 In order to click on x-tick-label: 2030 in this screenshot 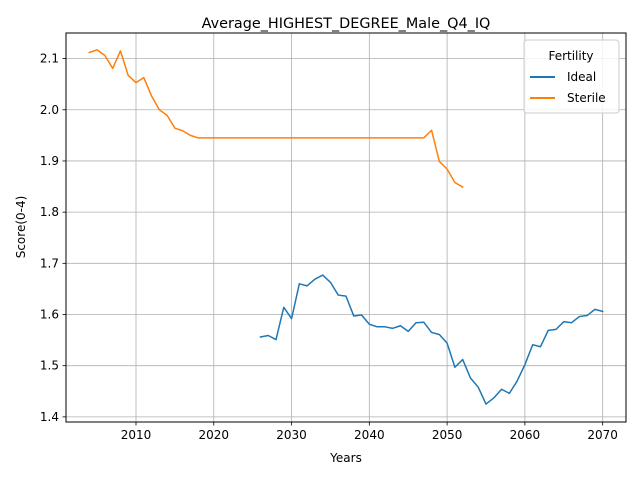, I will do `click(291, 435)`.